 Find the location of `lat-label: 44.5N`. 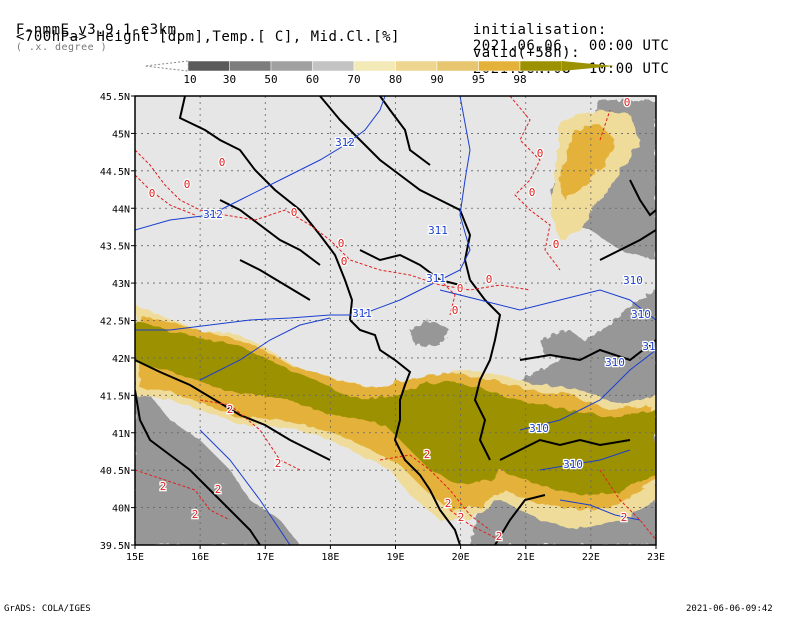

lat-label: 44.5N is located at coordinates (115, 172).